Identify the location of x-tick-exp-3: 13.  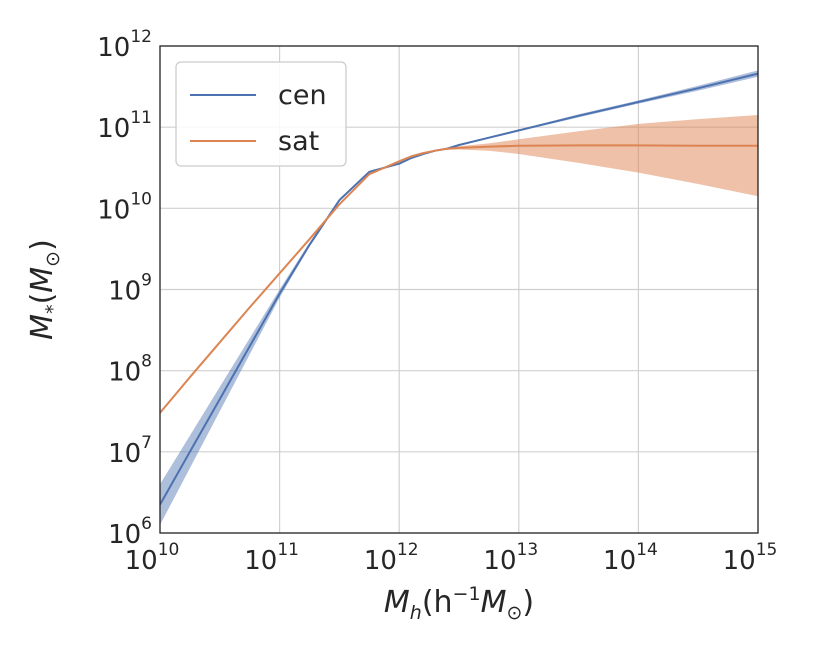
(528, 550).